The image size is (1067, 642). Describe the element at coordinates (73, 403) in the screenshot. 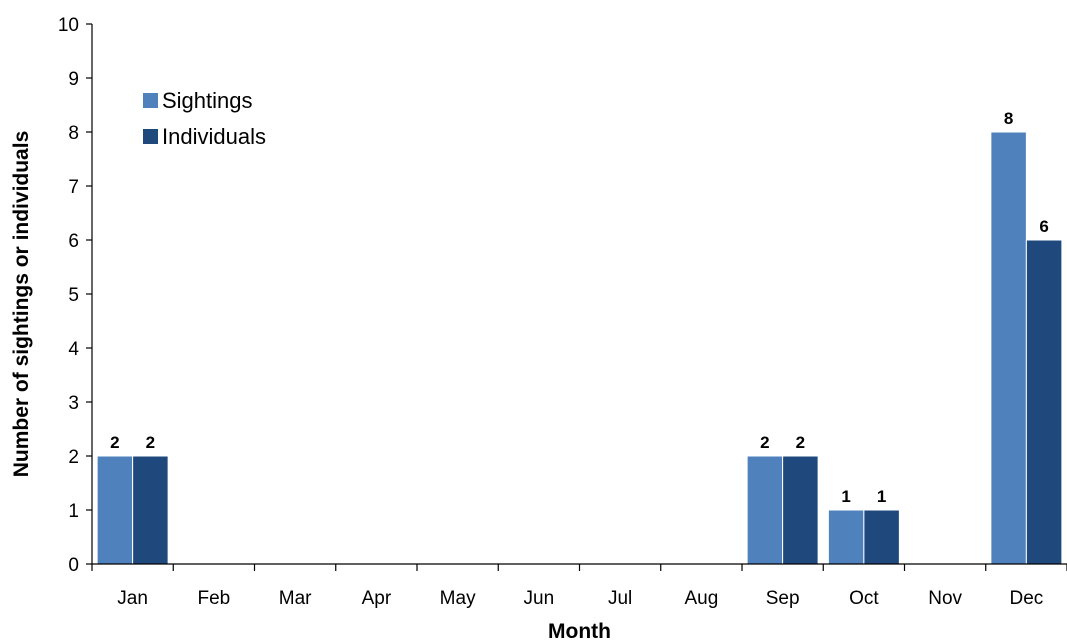

I see `y-tick-label: 3` at that location.